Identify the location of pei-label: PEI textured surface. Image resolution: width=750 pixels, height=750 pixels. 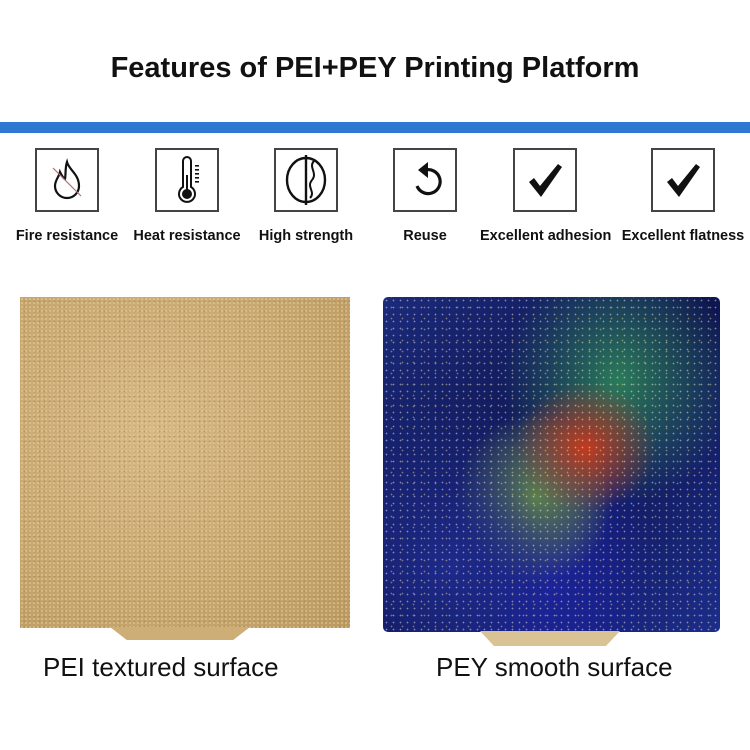
(161, 667).